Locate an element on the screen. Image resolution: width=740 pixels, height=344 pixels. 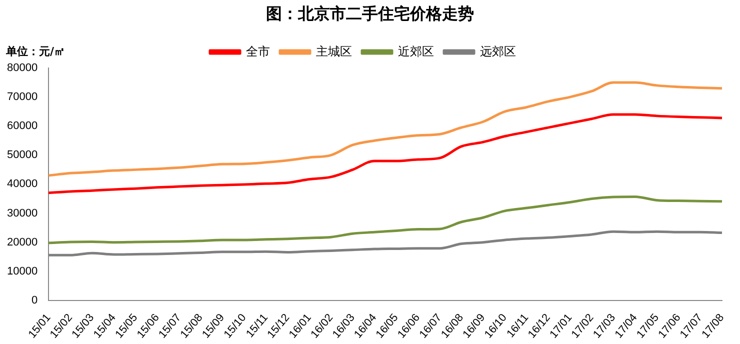
legend-label: 主城区 is located at coordinates (334, 51).